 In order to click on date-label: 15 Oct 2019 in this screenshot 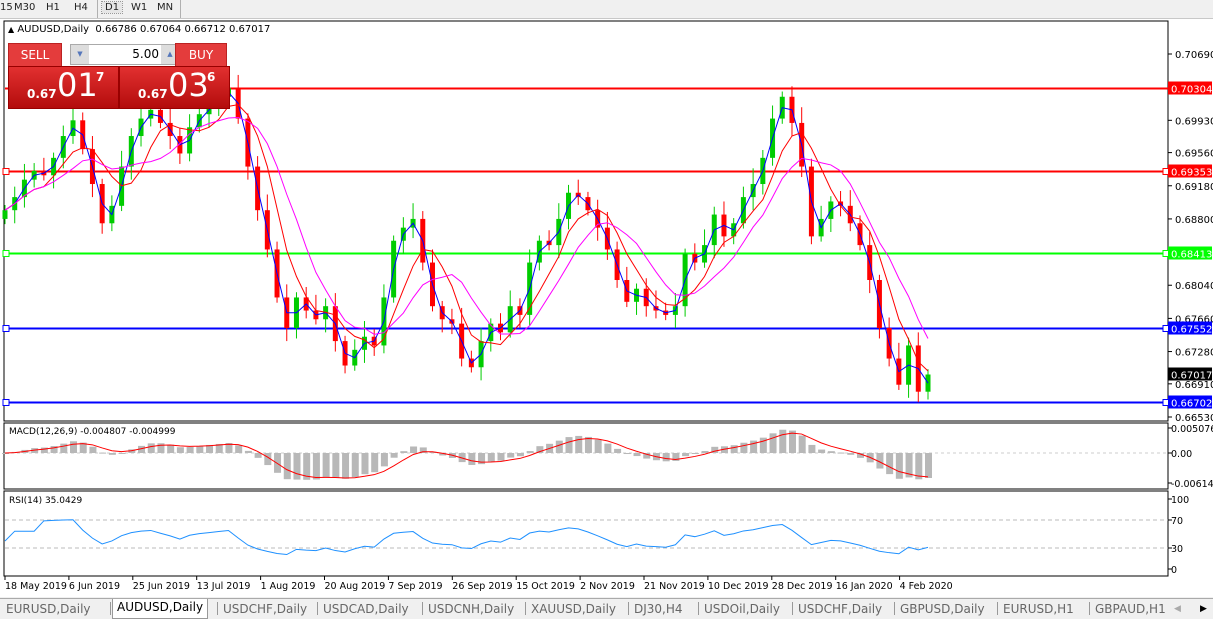, I will do `click(545, 586)`.